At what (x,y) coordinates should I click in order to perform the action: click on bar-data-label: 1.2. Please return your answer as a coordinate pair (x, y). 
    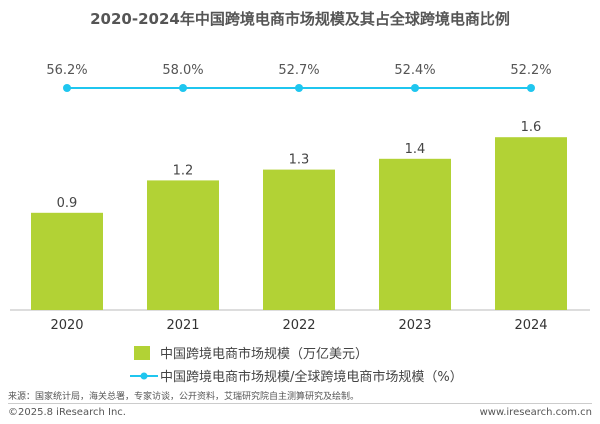
    Looking at the image, I should click on (183, 170).